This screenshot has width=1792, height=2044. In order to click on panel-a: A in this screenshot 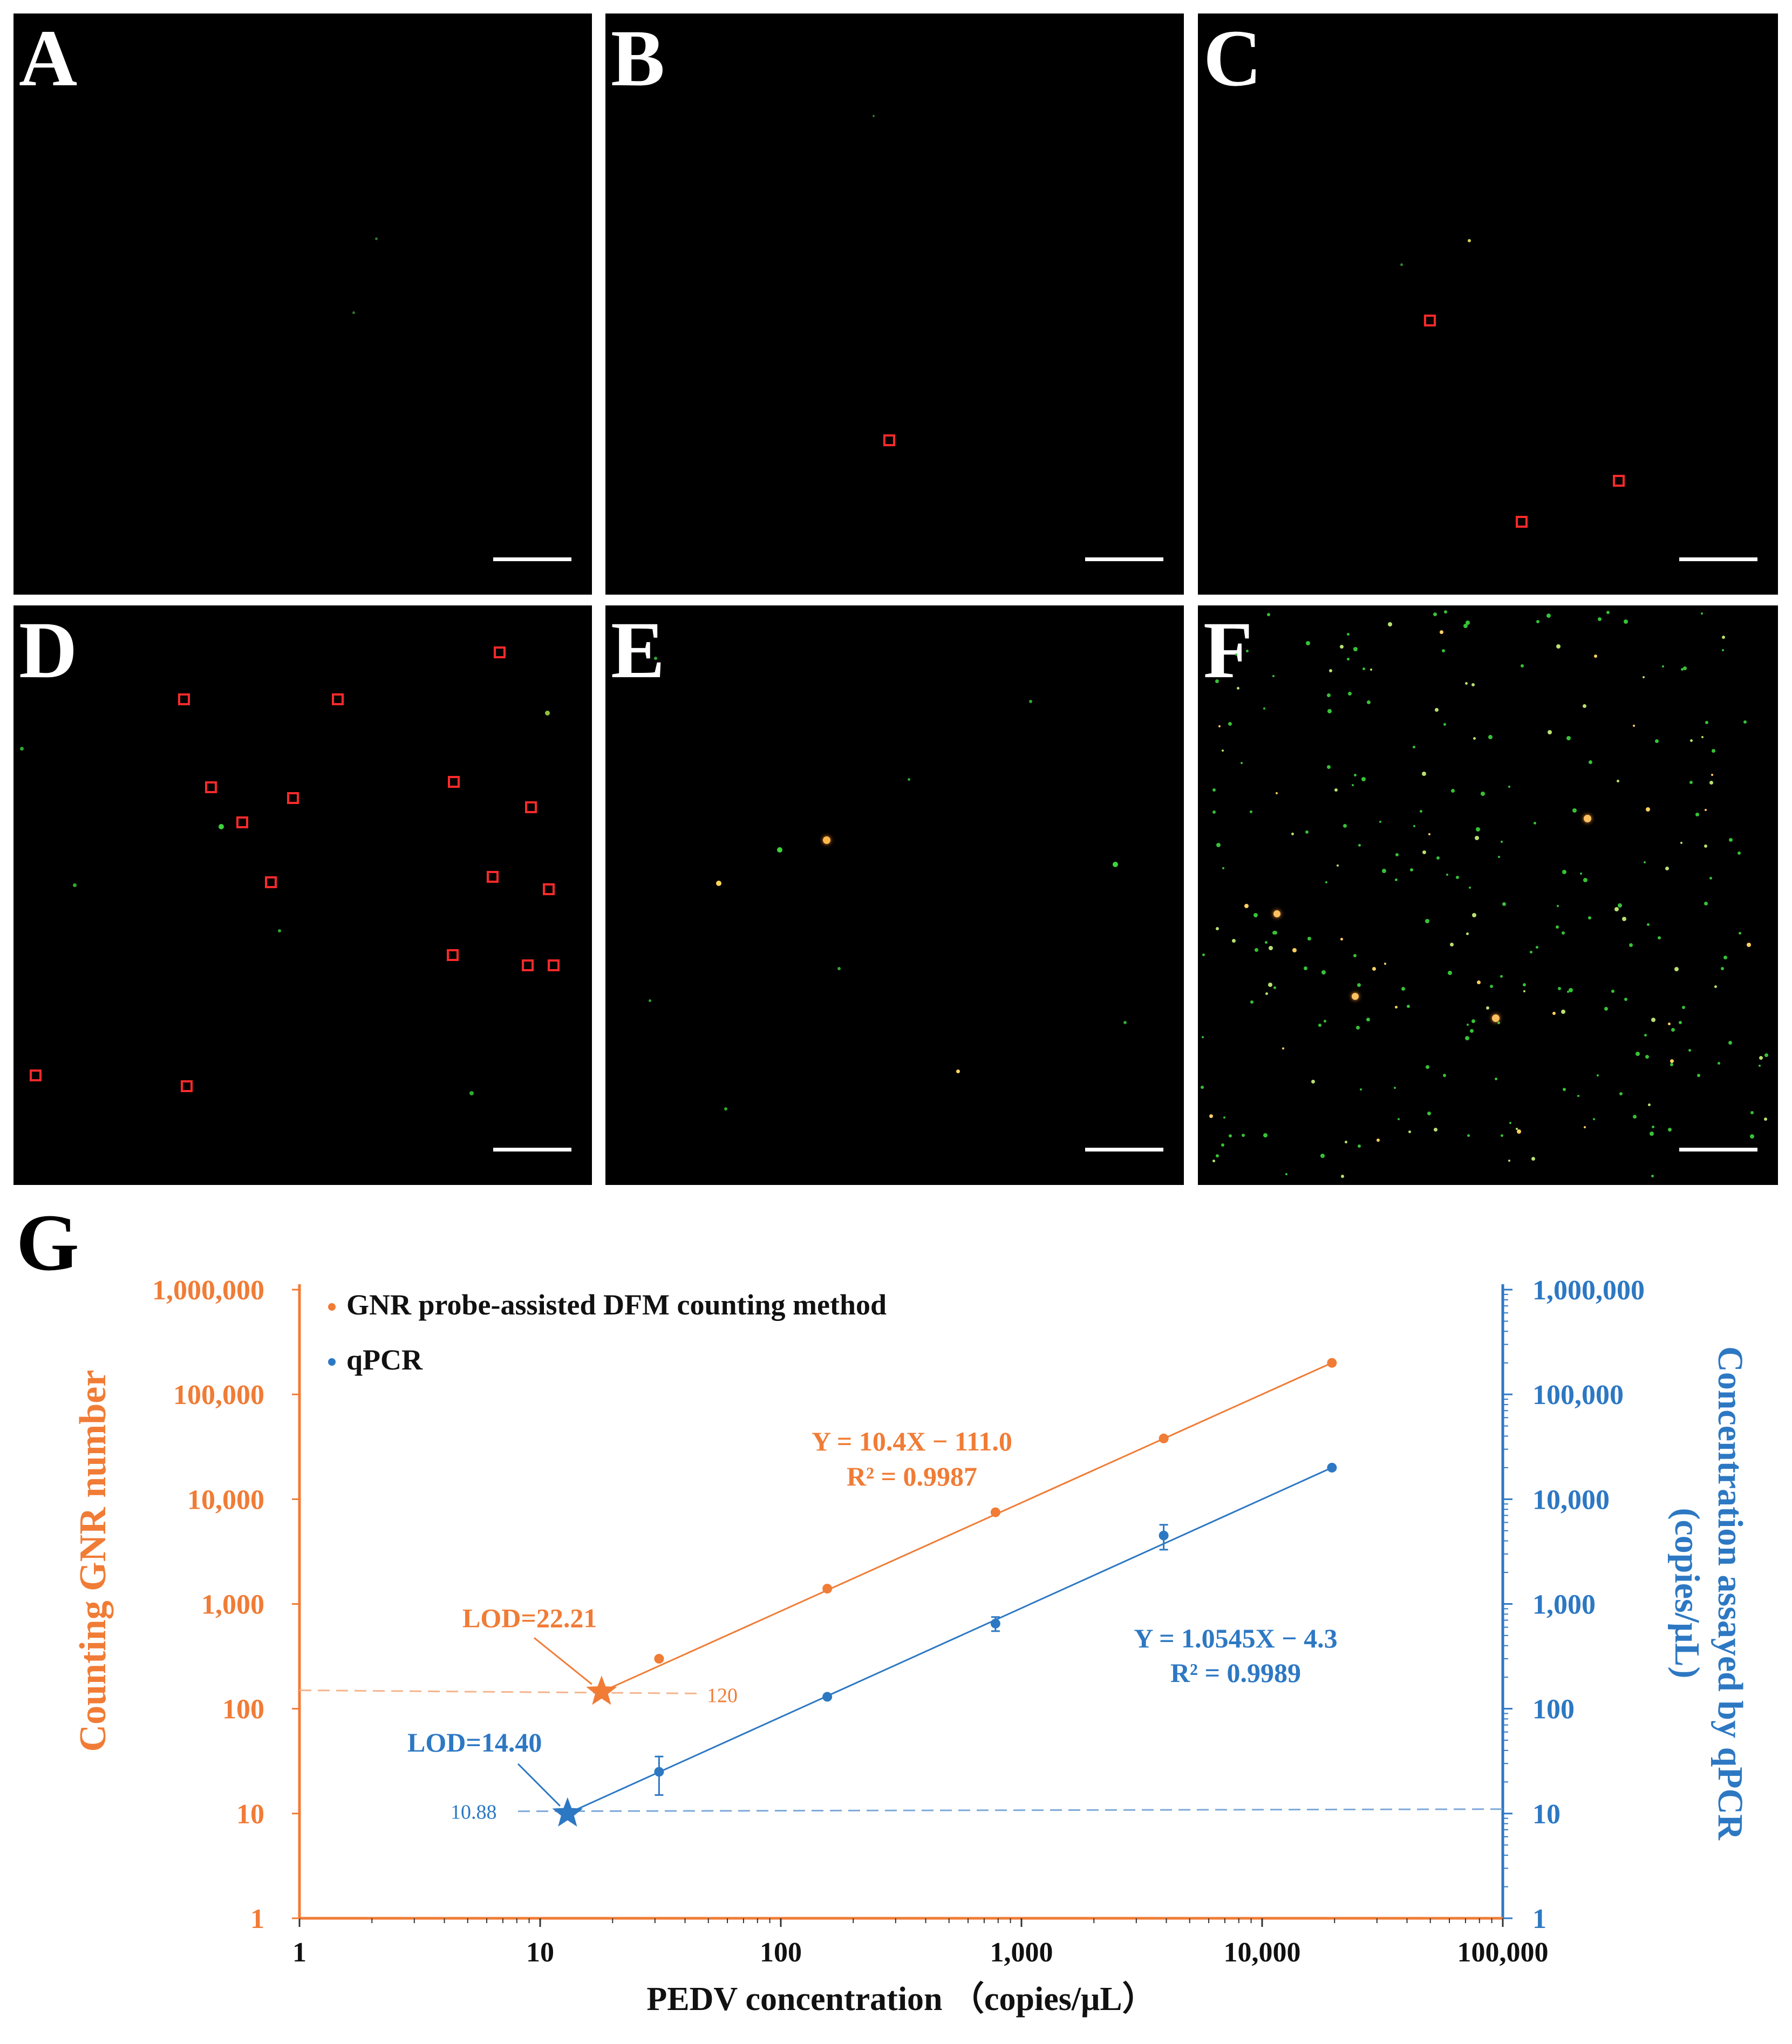, I will do `click(303, 304)`.